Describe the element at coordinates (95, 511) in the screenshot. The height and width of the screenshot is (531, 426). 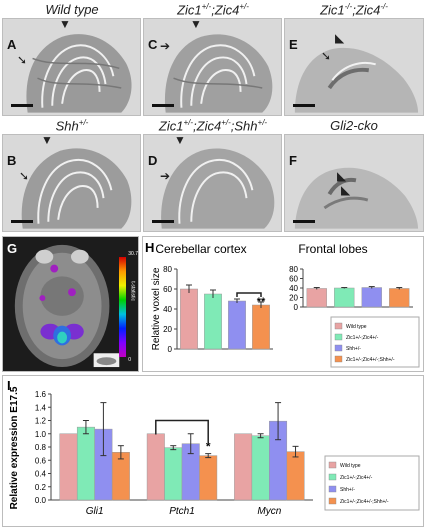
I see `x-tick-label: Gli1` at that location.